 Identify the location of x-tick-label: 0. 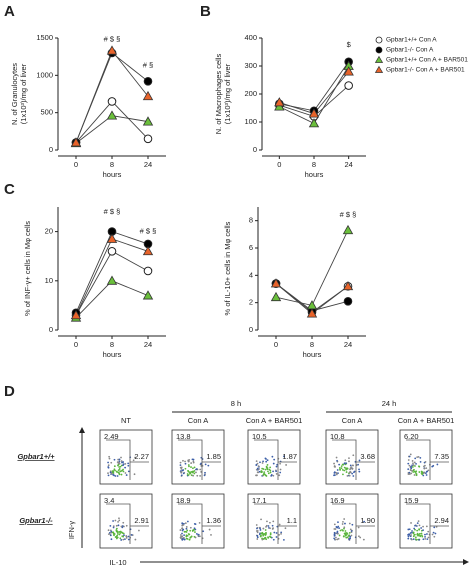
(279, 164).